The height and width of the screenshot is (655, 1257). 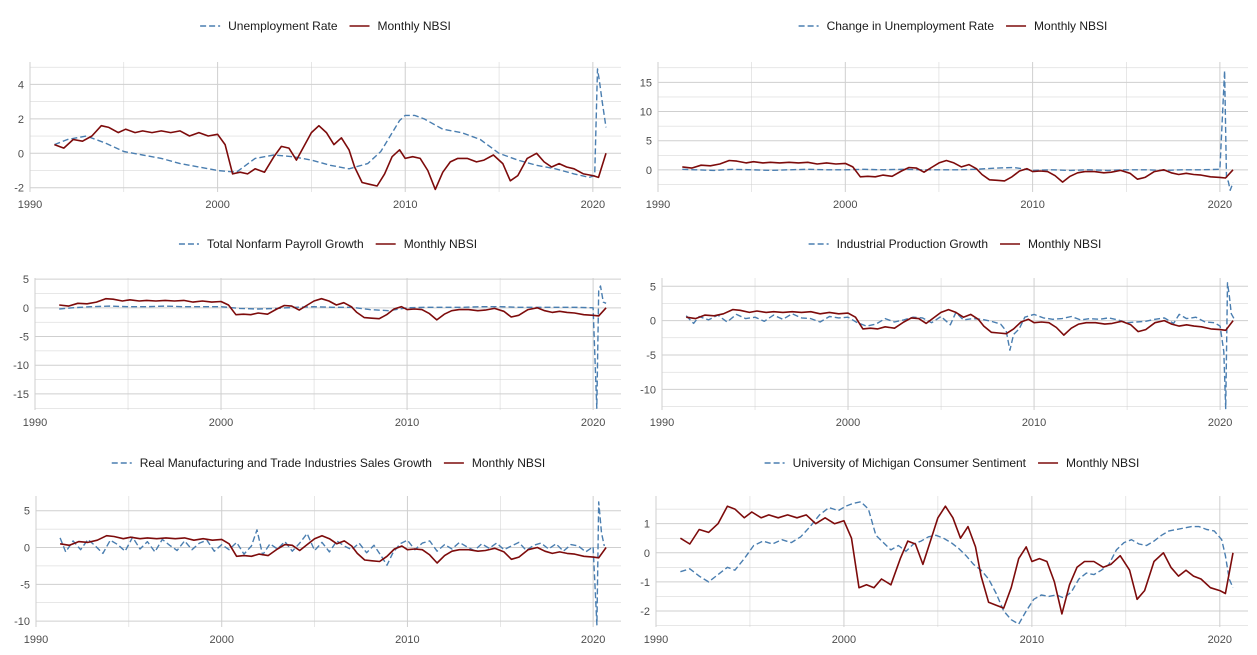 What do you see at coordinates (21, 120) in the screenshot?
I see `y-tick-label: 2` at bounding box center [21, 120].